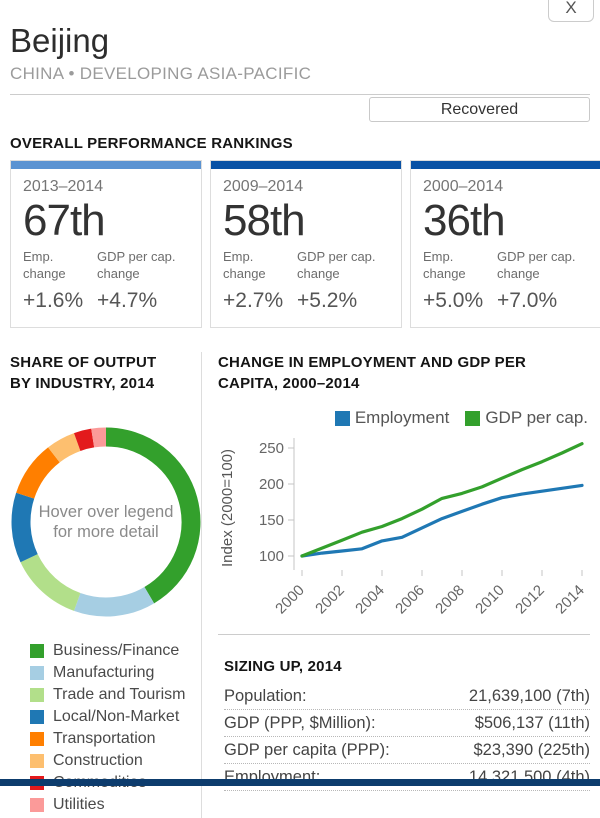 This screenshot has width=600, height=818. I want to click on svg-text: 2012, so click(530, 600).